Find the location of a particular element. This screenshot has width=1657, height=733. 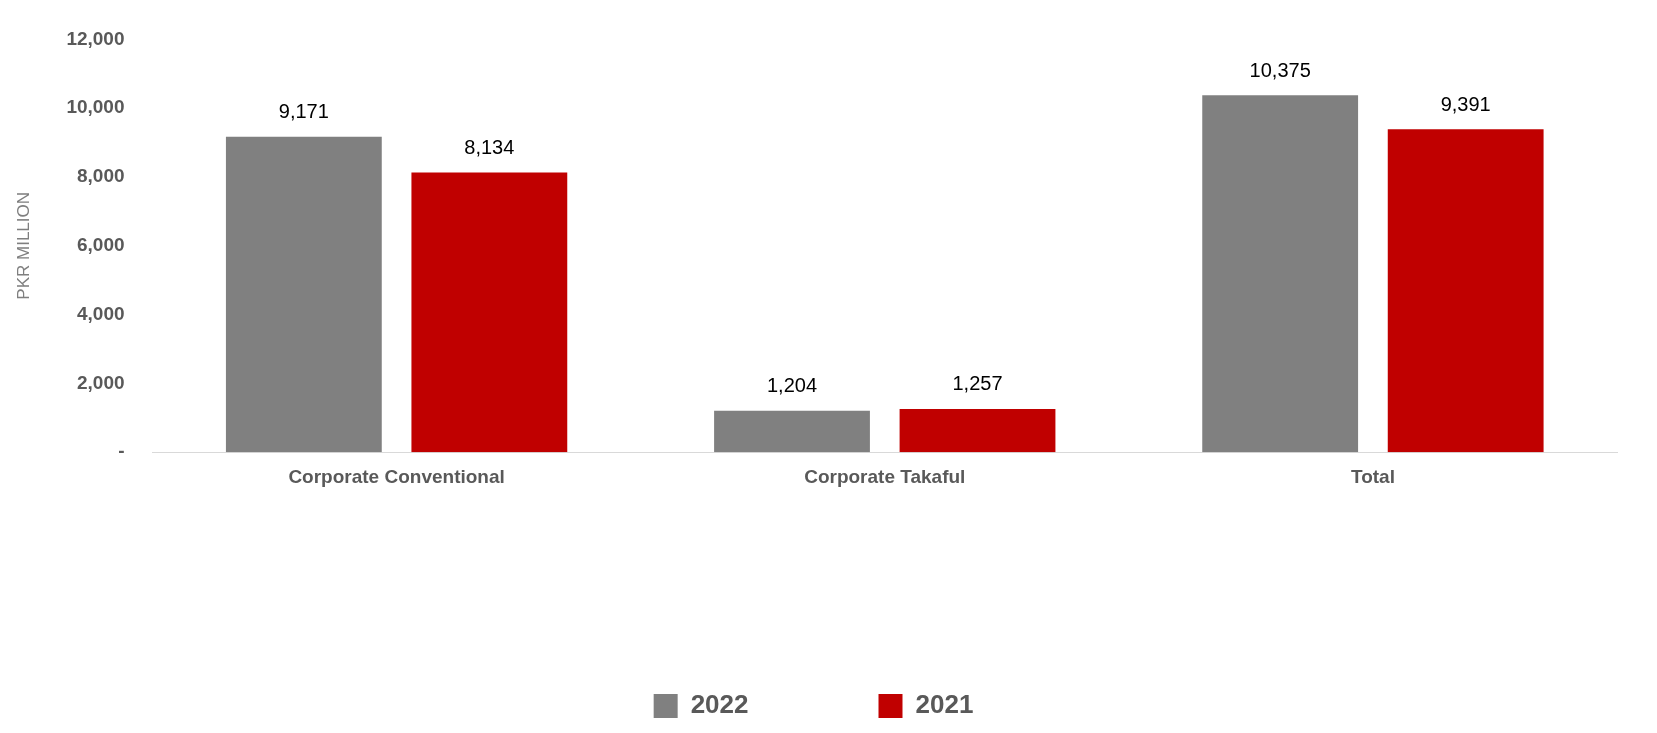

x-tick-label: Total is located at coordinates (1372, 476).